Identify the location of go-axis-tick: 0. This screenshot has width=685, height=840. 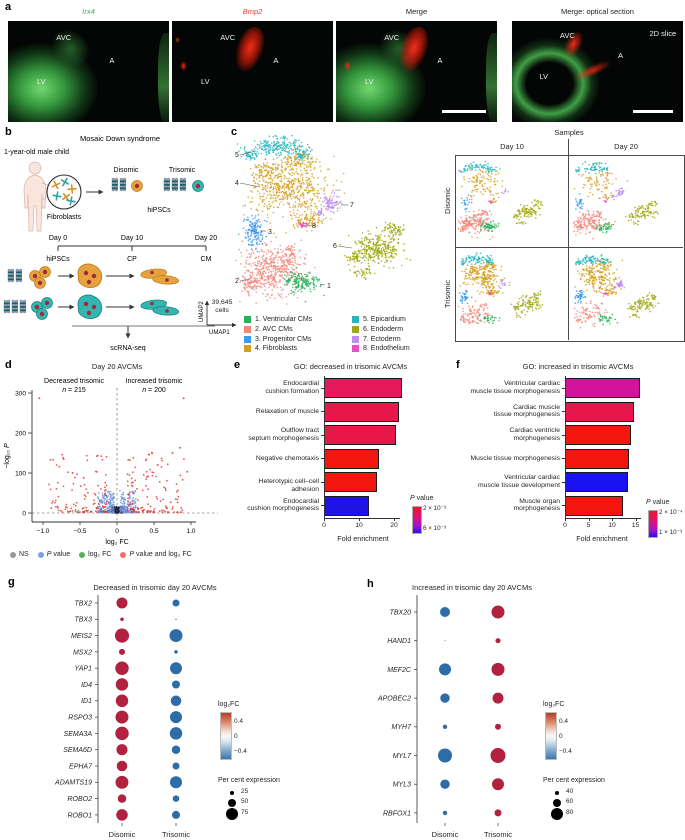
(565, 525).